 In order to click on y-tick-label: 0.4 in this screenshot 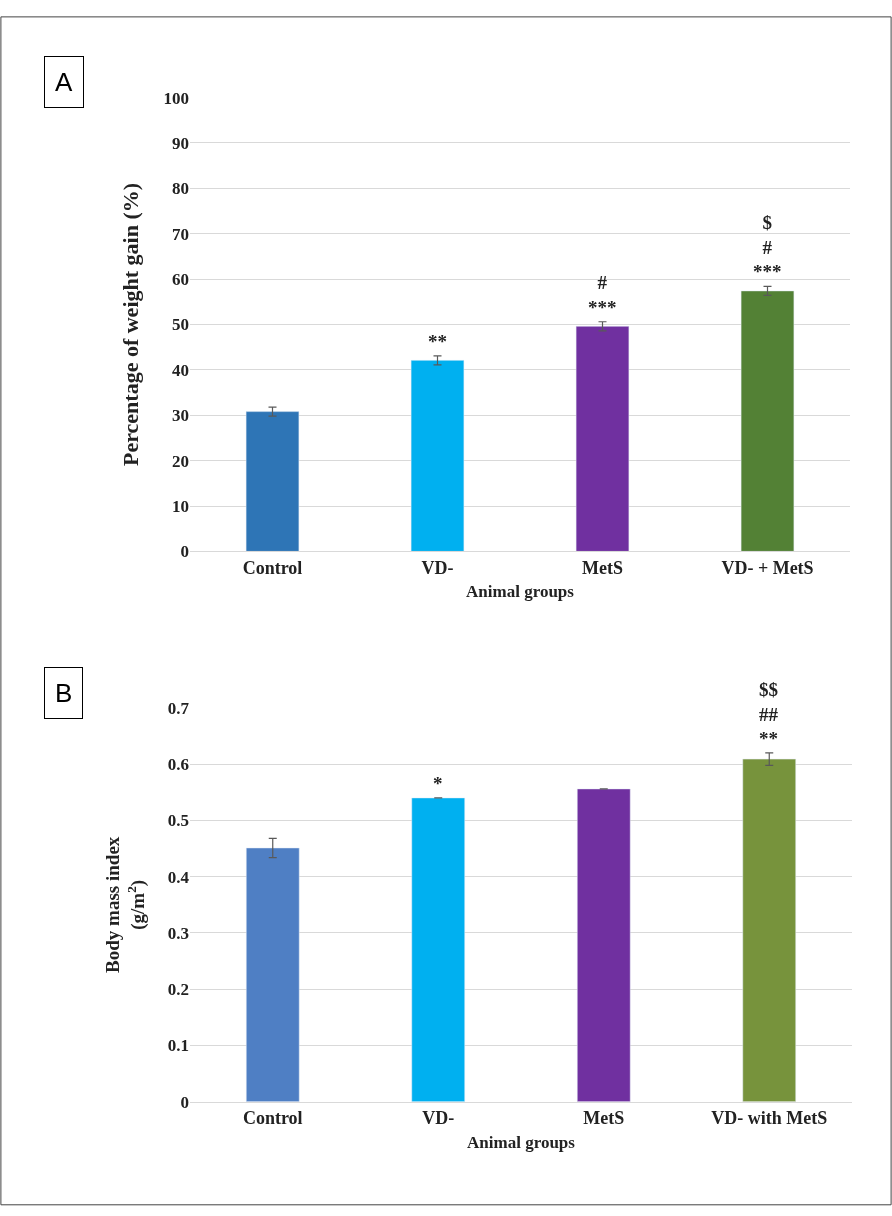, I will do `click(178, 877)`.